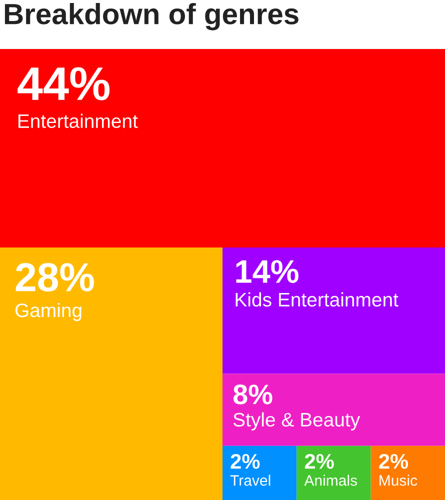 The height and width of the screenshot is (500, 445). What do you see at coordinates (55, 277) in the screenshot?
I see `data-label: 28%` at bounding box center [55, 277].